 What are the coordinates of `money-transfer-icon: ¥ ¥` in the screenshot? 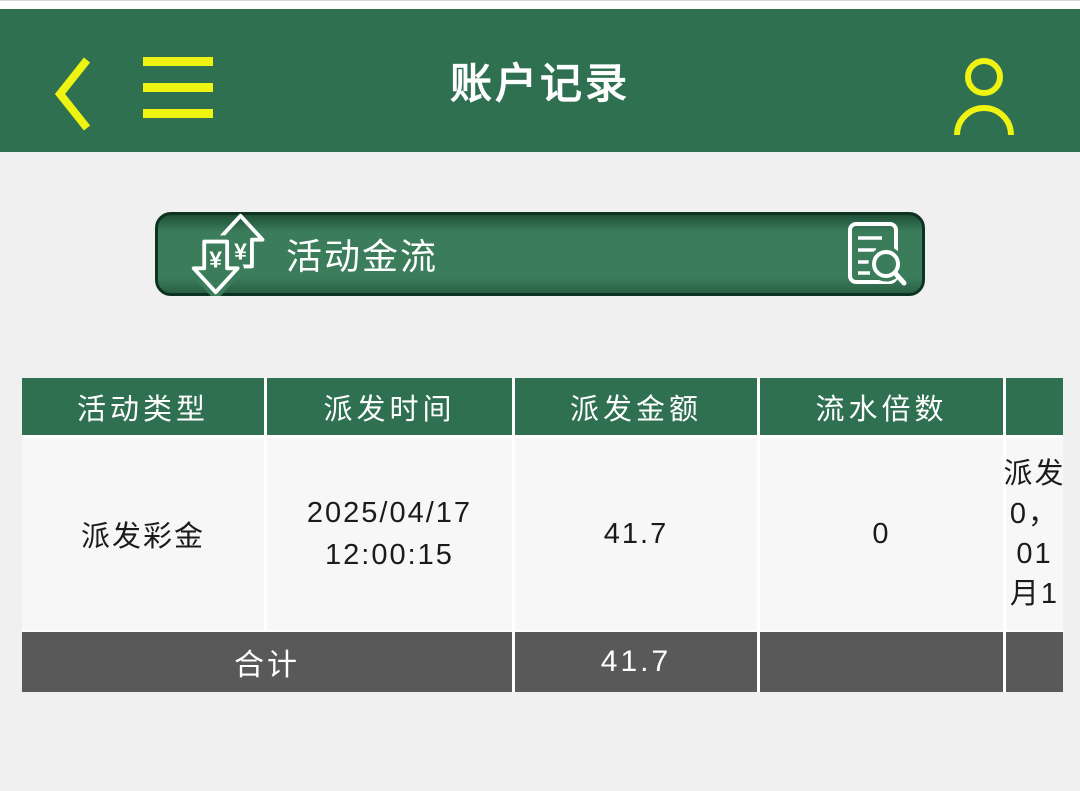 It's located at (226, 254).